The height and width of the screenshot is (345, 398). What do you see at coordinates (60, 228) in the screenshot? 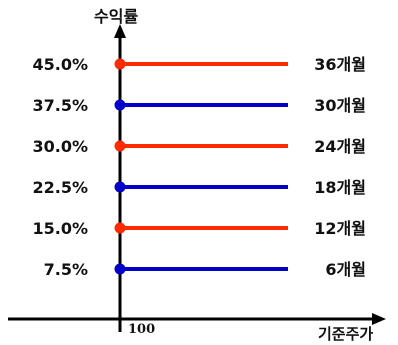
I see `y-tick-label: 15.0%` at bounding box center [60, 228].